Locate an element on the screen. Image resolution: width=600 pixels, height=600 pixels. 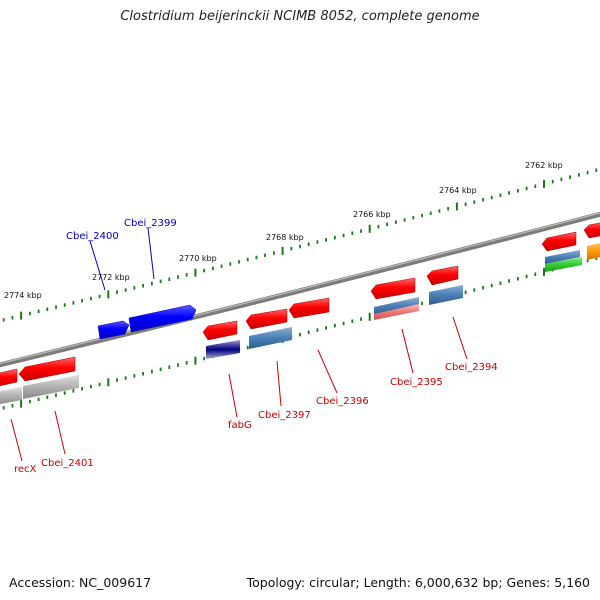
gene-label-fabg: fabG is located at coordinates (240, 425).